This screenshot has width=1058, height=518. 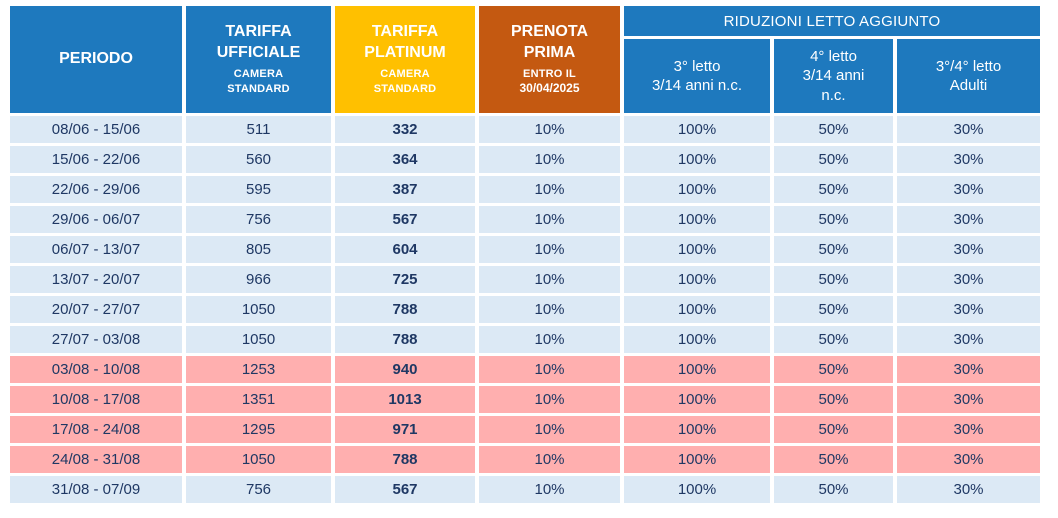 What do you see at coordinates (968, 66) in the screenshot?
I see `letto-adulti-line1: 3°/4° letto` at bounding box center [968, 66].